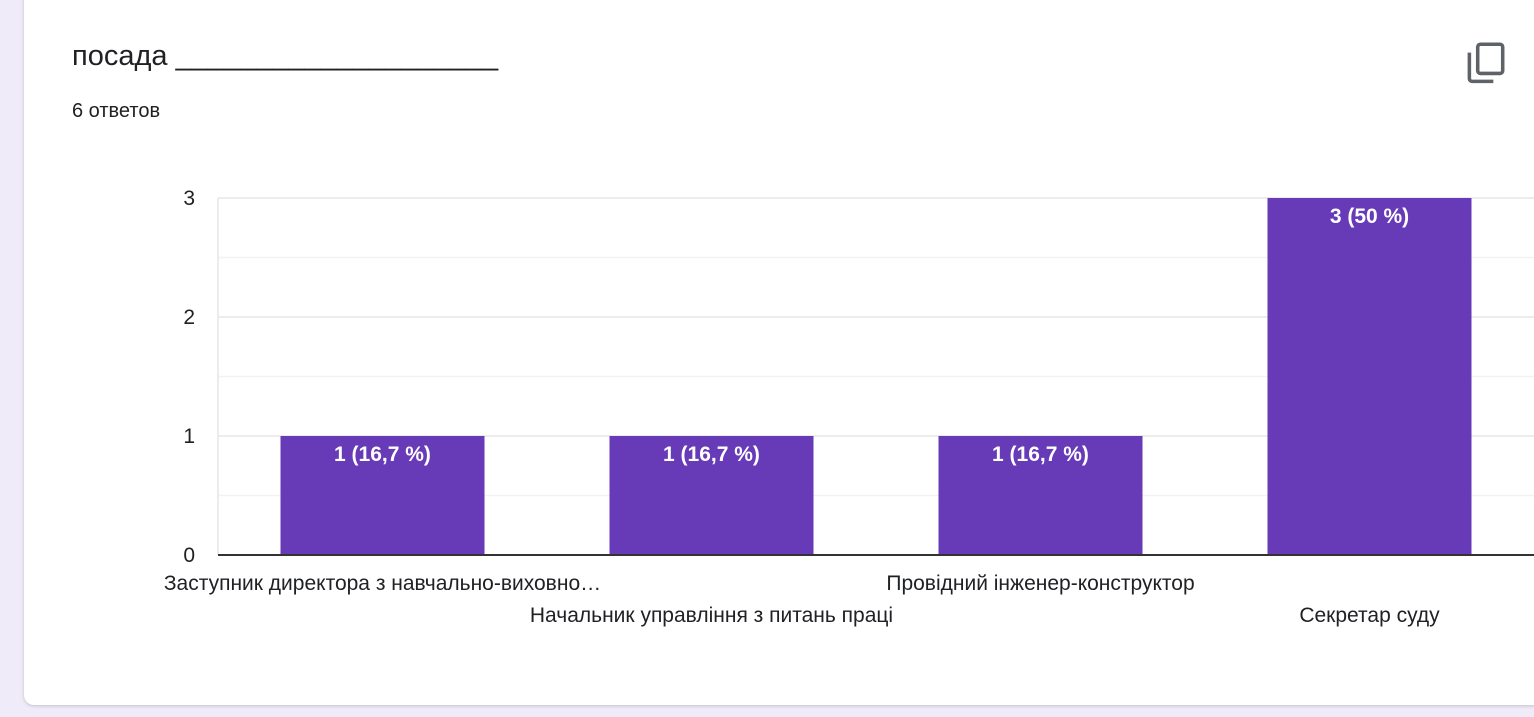 This screenshot has height=717, width=1534. I want to click on x-category-label: Провідний інженер-конструктор, so click(1040, 583).